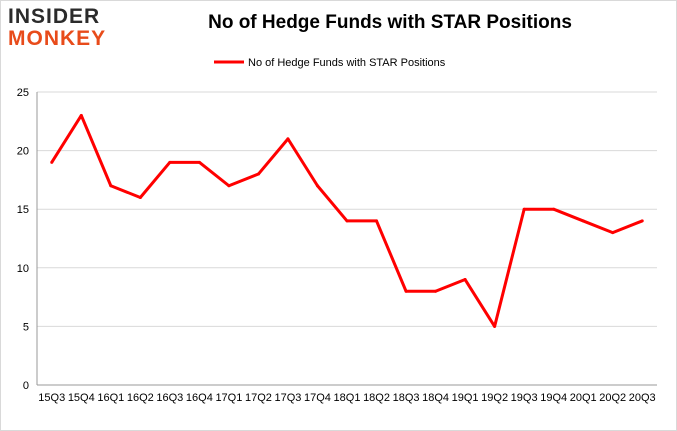  What do you see at coordinates (583, 398) in the screenshot?
I see `x-tick-label: 20Q1` at bounding box center [583, 398].